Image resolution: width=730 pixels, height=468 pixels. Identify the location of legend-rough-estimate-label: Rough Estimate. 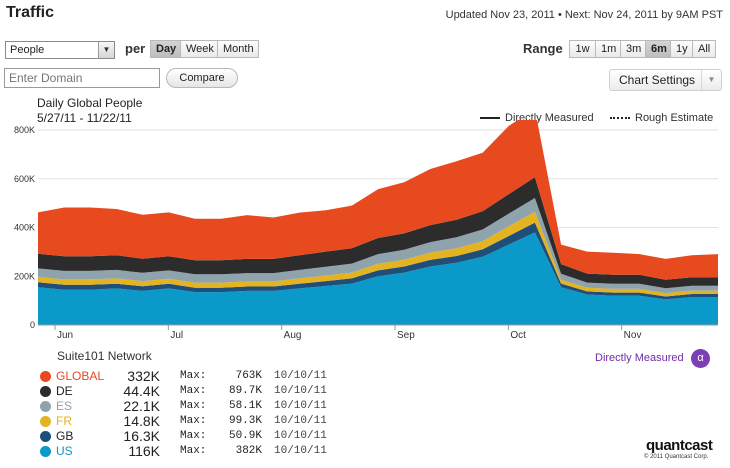
(674, 118).